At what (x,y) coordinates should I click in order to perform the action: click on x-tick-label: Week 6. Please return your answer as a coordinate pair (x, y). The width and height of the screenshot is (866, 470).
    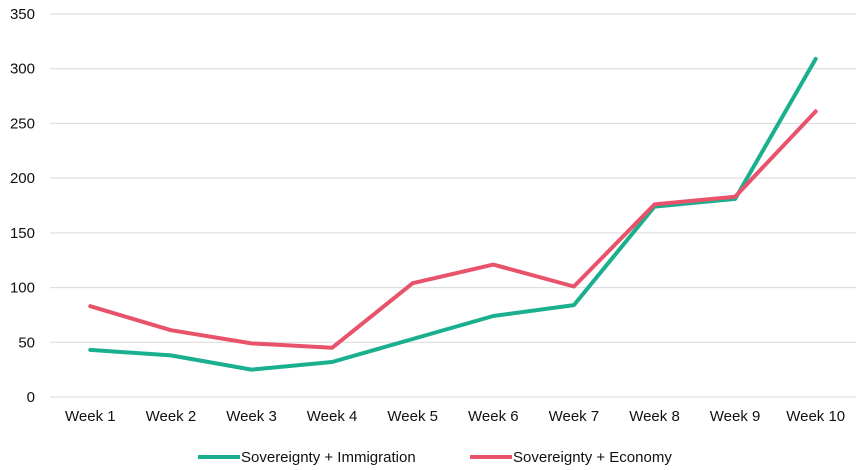
    Looking at the image, I should click on (493, 416).